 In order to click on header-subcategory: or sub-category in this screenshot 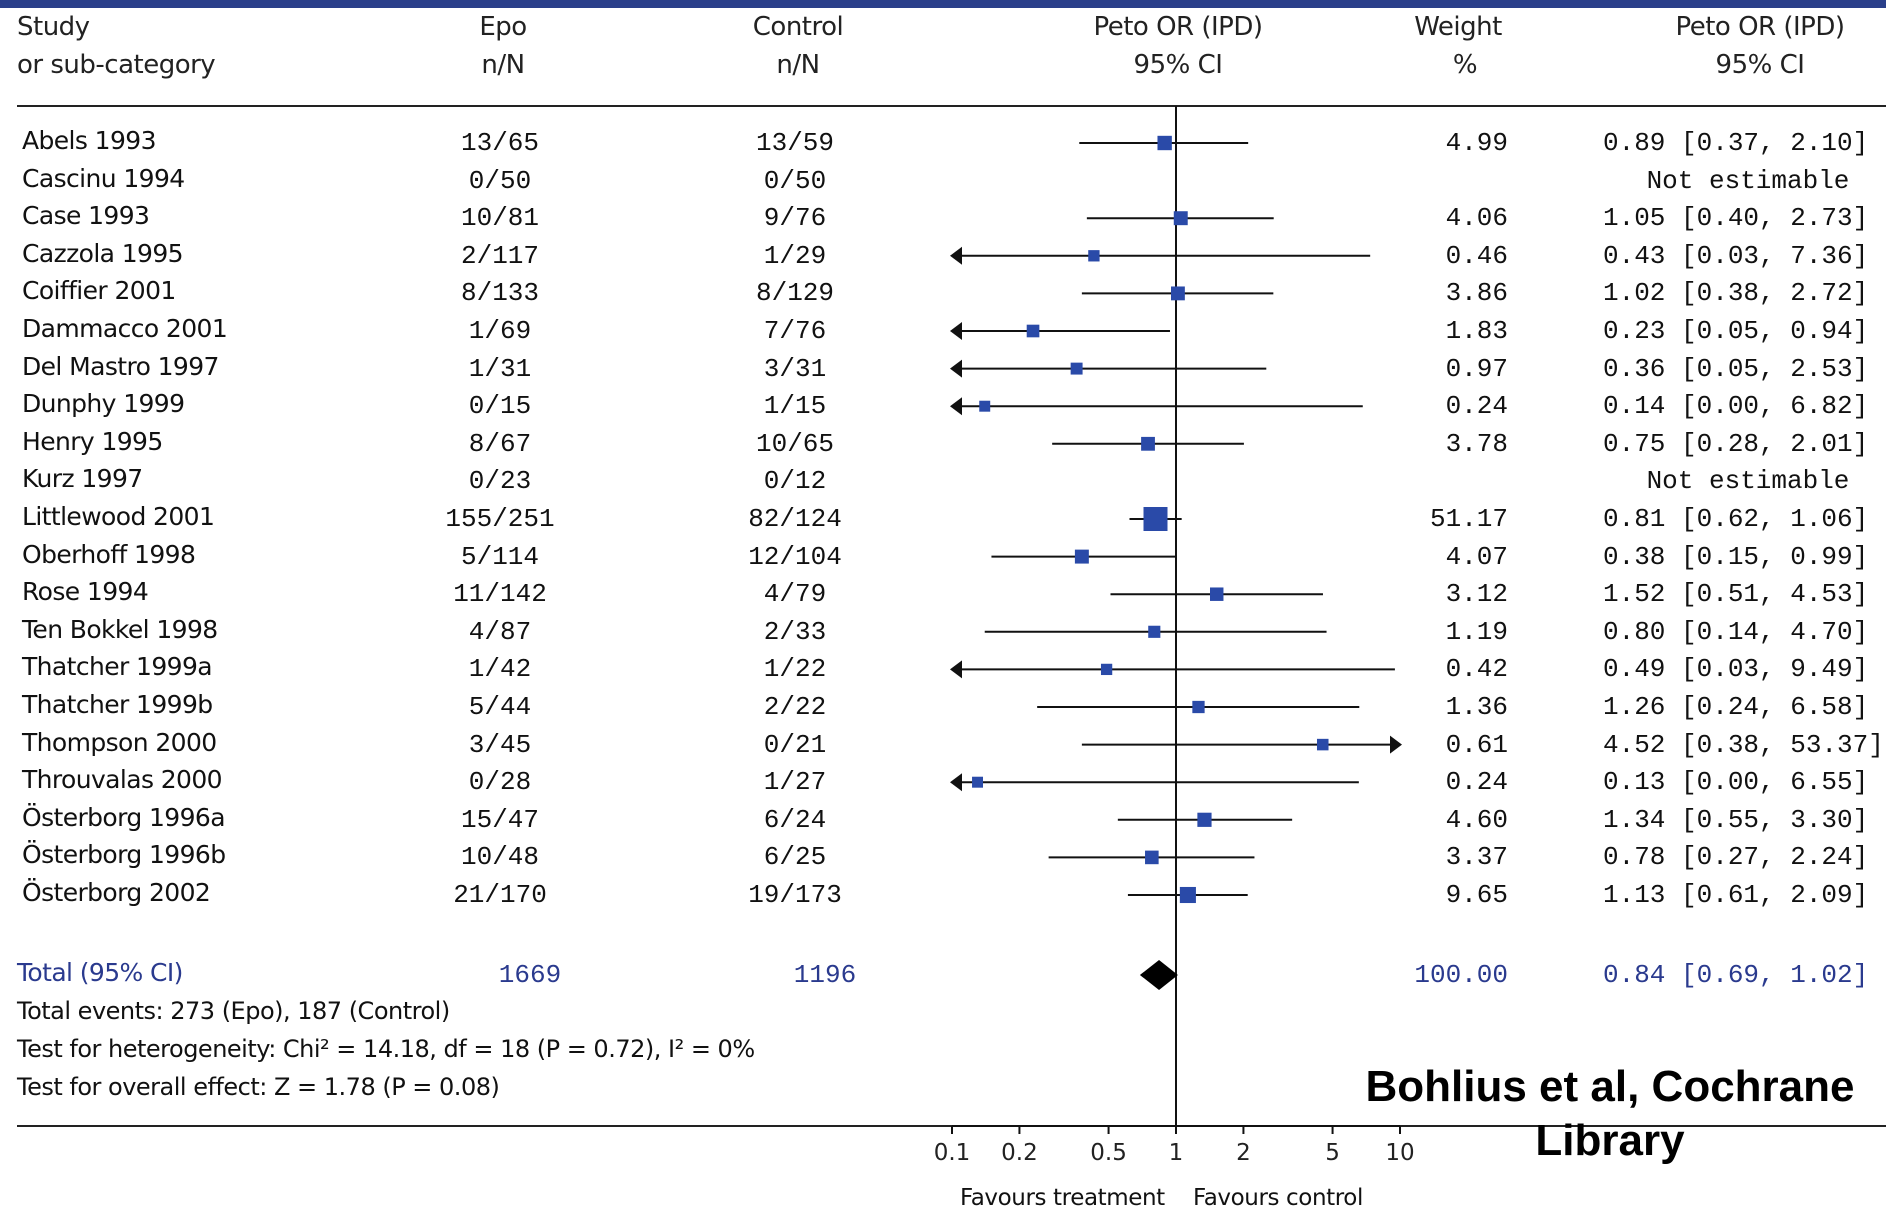, I will do `click(116, 65)`.